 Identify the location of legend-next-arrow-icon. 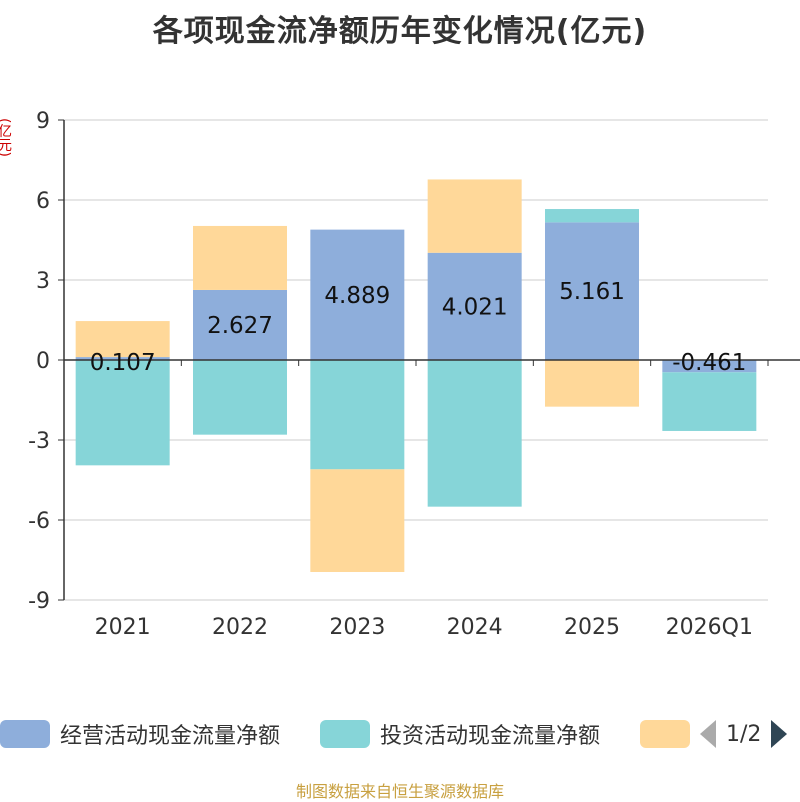
(779, 734).